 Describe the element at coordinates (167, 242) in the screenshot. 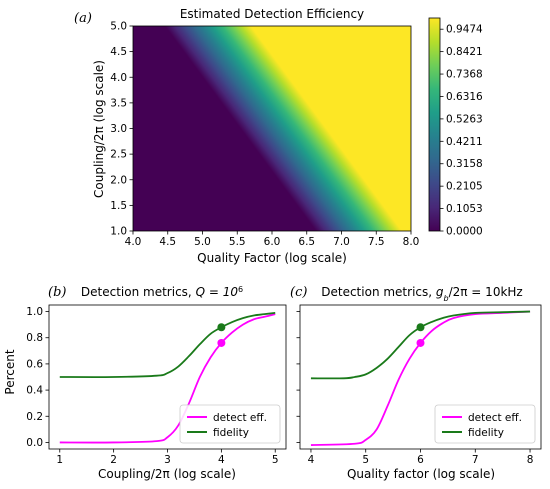

I see `x-tick-label: 4.5` at that location.